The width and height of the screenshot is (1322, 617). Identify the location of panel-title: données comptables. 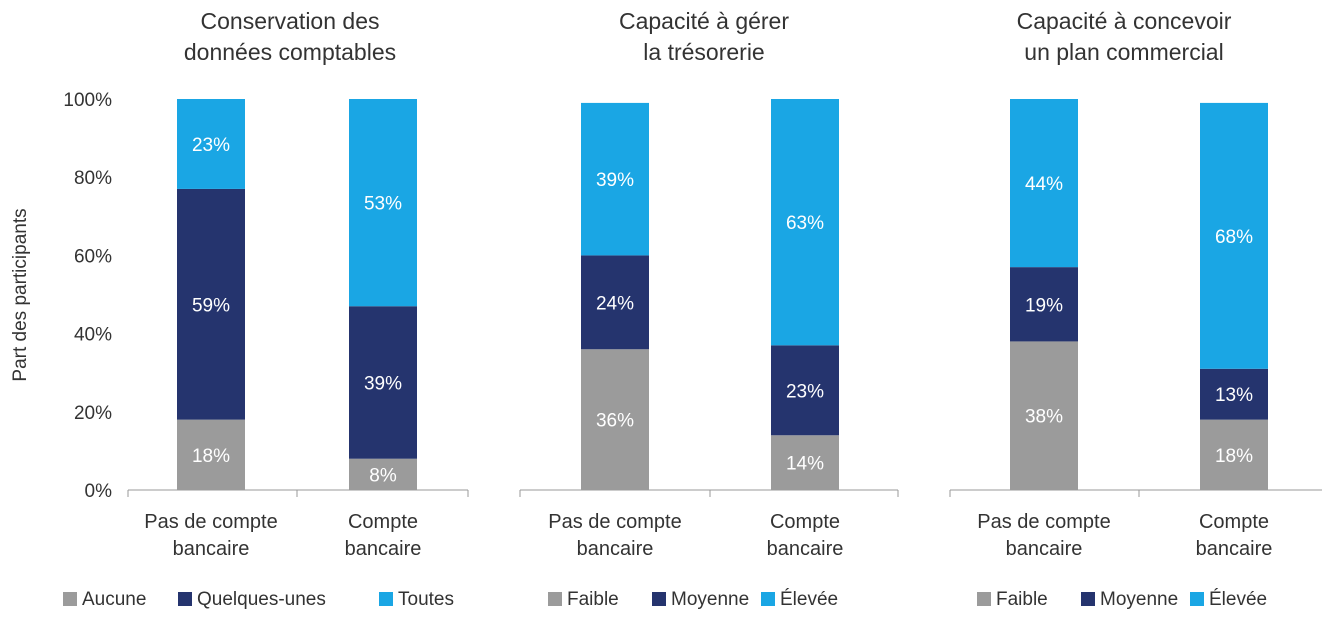
(290, 52).